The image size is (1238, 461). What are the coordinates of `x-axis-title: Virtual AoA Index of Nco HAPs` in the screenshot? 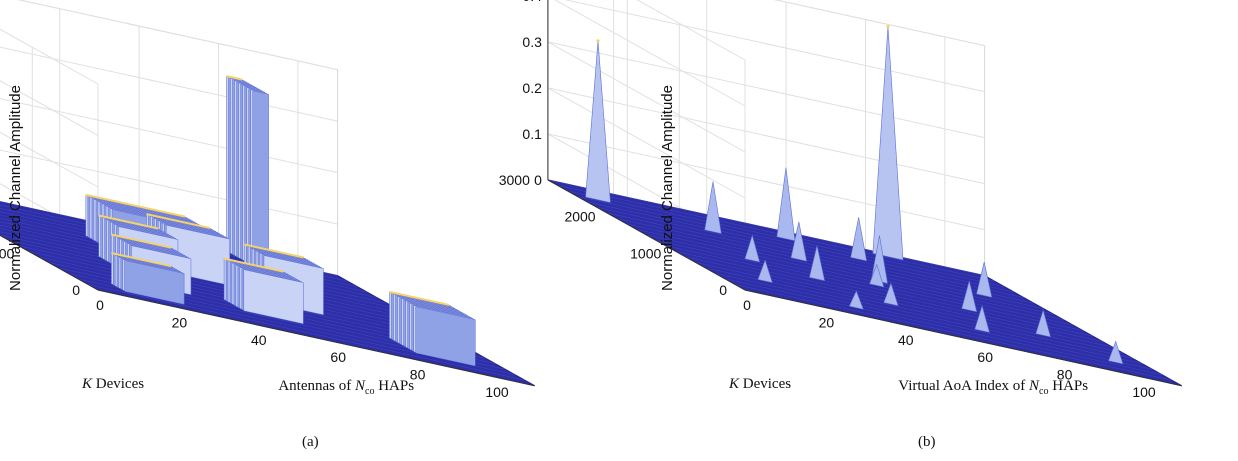 It's located at (993, 387).